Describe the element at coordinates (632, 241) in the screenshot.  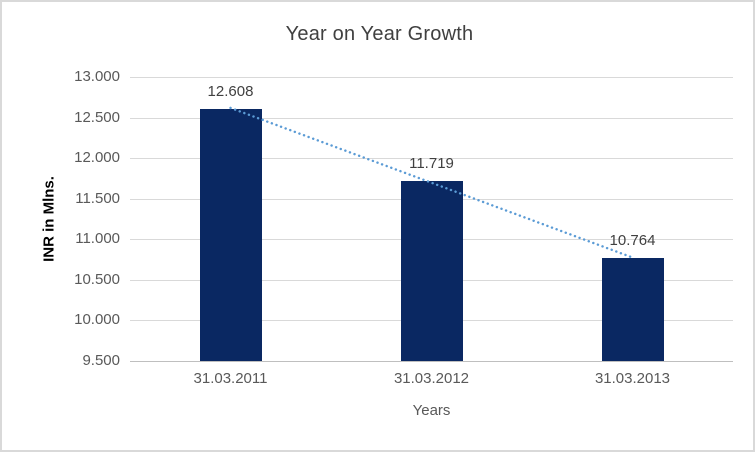
I see `bar-value-label: 10.764` at that location.